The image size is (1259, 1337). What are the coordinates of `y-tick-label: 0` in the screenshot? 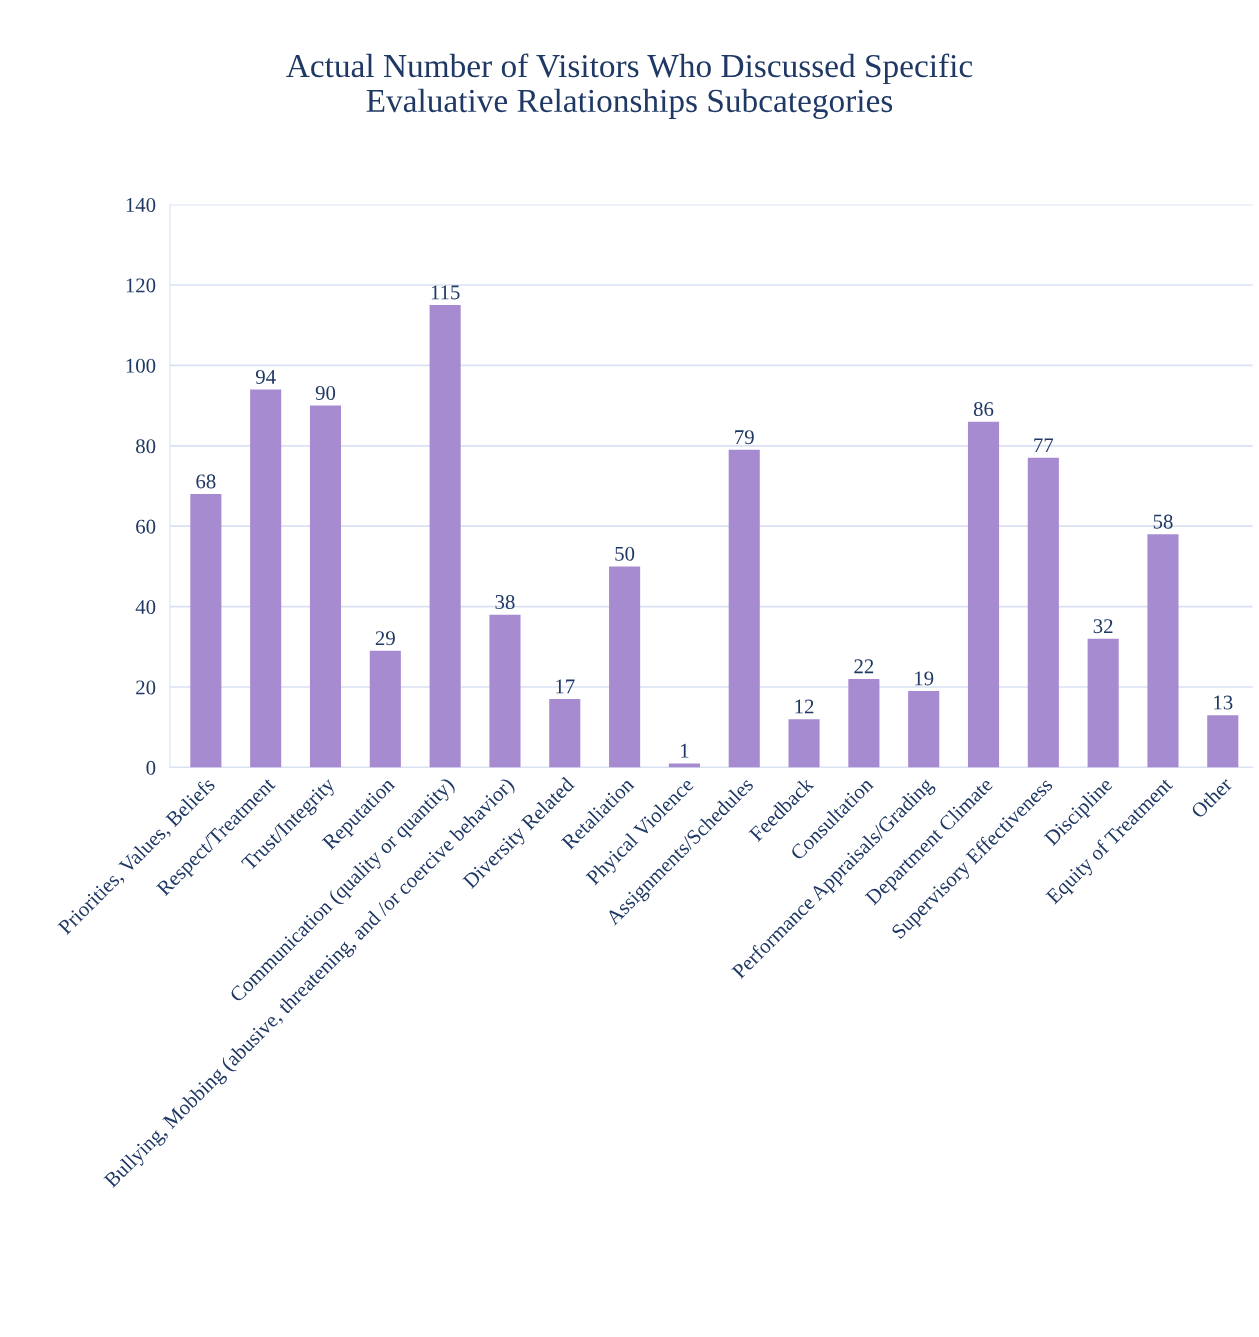 It's located at (151, 767).